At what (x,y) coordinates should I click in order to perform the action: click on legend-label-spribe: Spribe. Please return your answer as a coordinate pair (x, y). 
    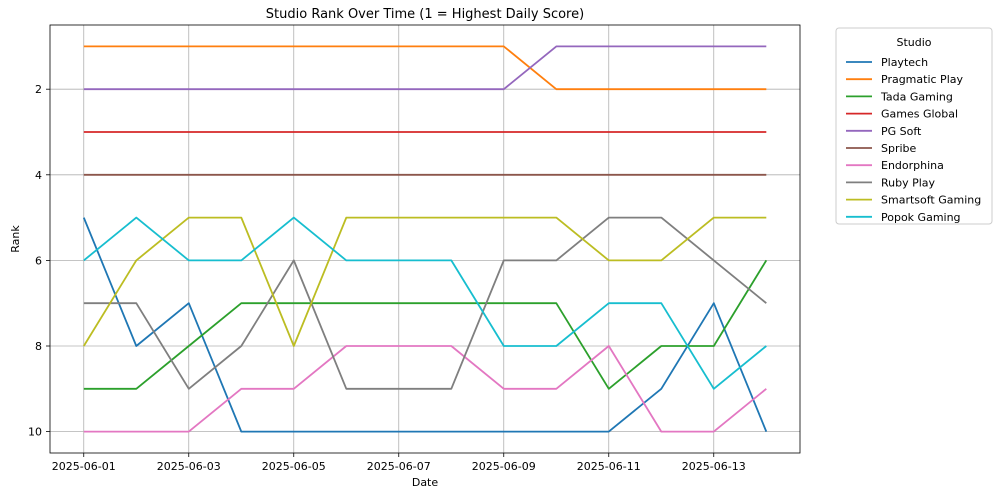
    Looking at the image, I should click on (899, 148).